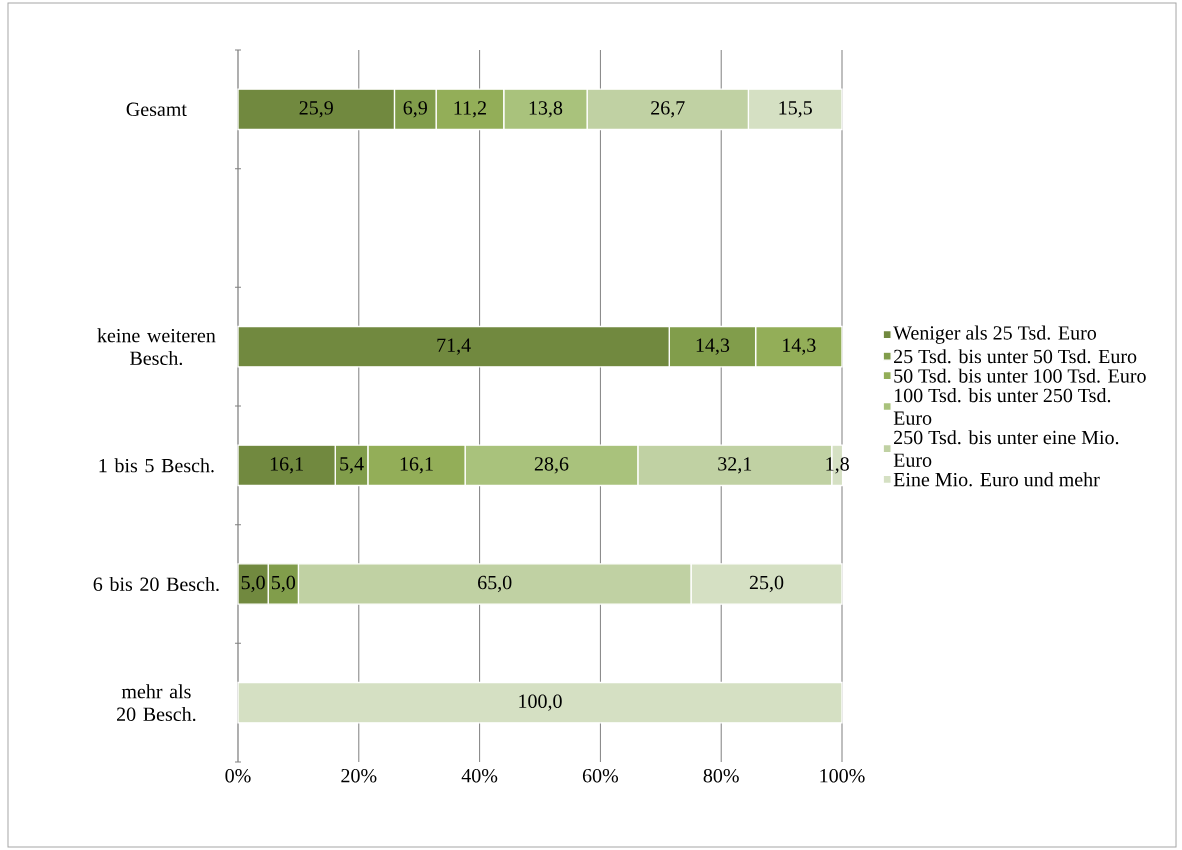 The width and height of the screenshot is (1182, 850). I want to click on legend-label: 50 Tsd. bis unter 100 Tsd. Euro, so click(1020, 375).